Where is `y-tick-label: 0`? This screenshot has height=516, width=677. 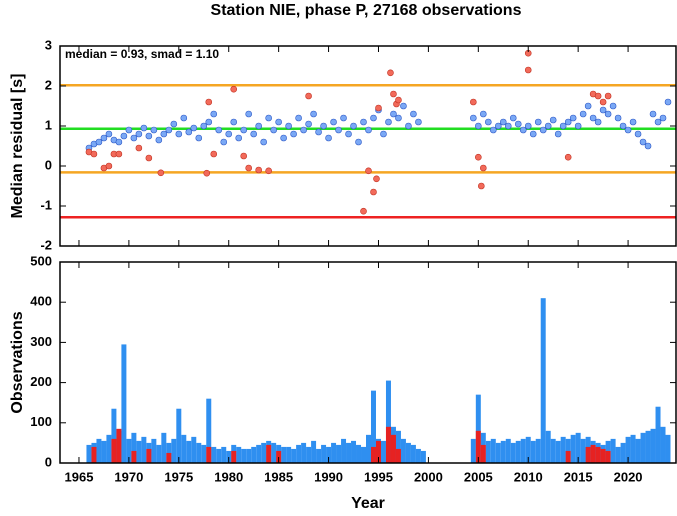 y-tick-label: 0 is located at coordinates (48, 164).